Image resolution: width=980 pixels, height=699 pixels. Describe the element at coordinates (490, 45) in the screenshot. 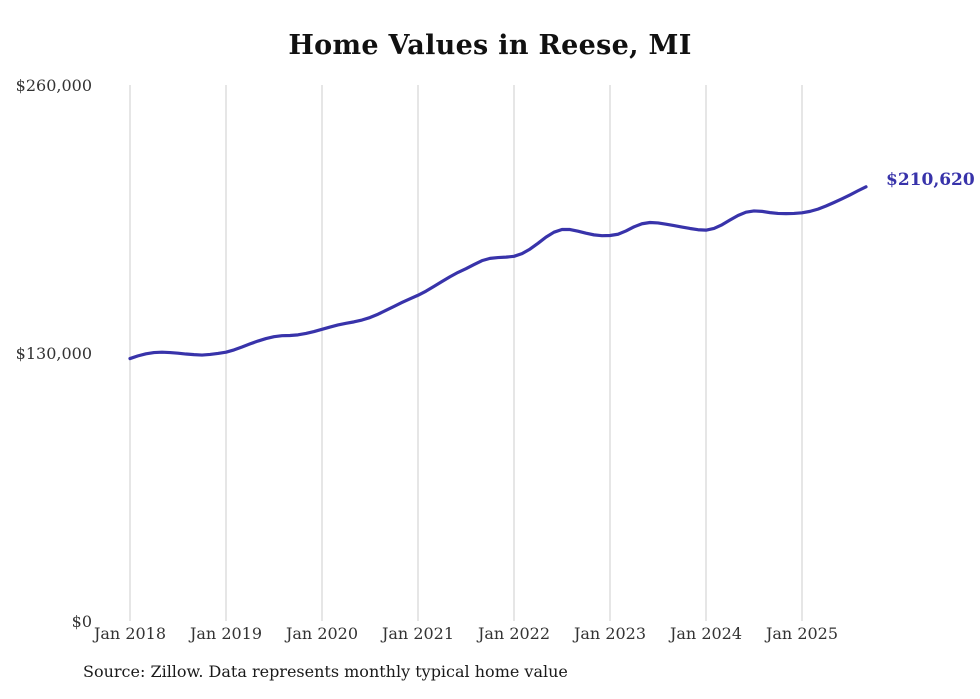

I see `chart-title: Home Values in Reese, MI` at that location.